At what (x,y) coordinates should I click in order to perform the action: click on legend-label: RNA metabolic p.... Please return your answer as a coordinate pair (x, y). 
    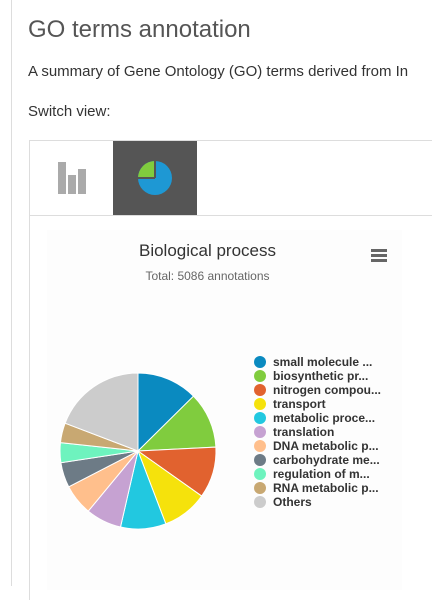
    Looking at the image, I should click on (326, 488).